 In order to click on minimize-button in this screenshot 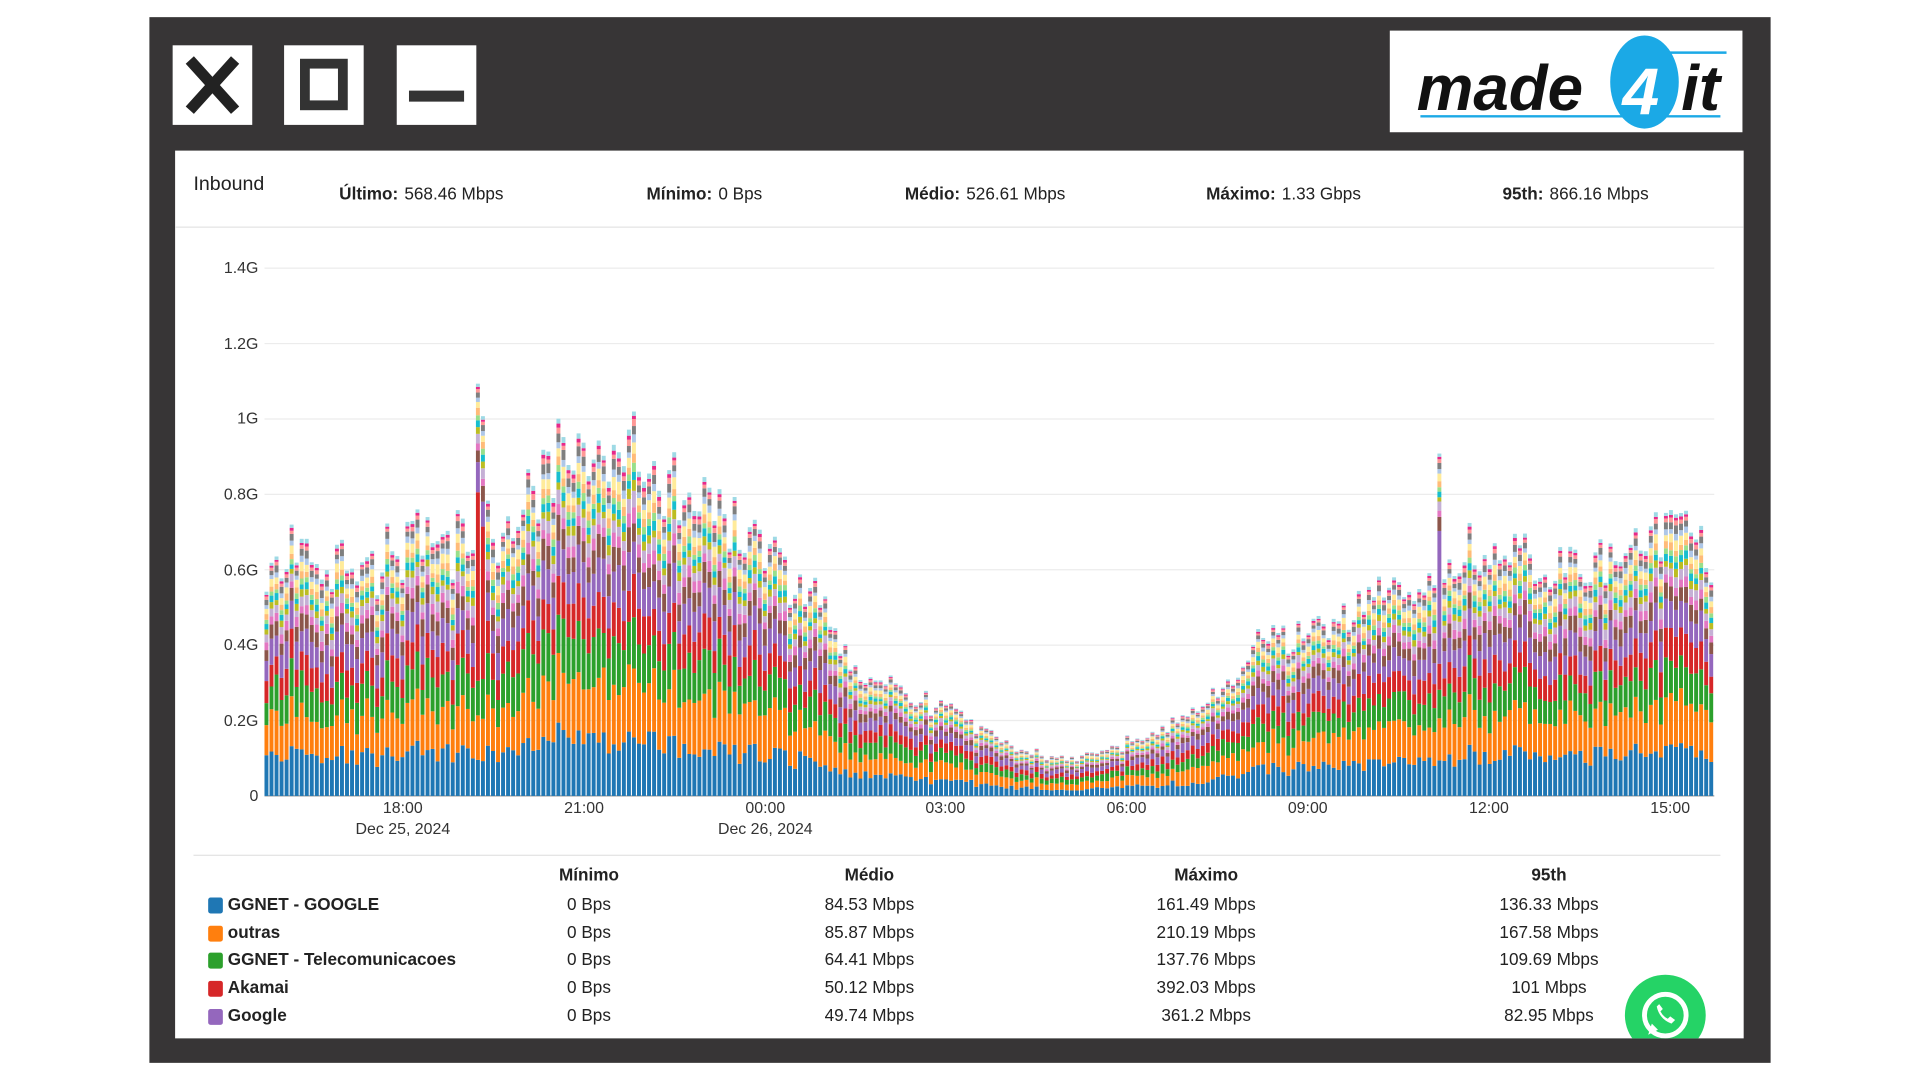, I will do `click(436, 85)`.